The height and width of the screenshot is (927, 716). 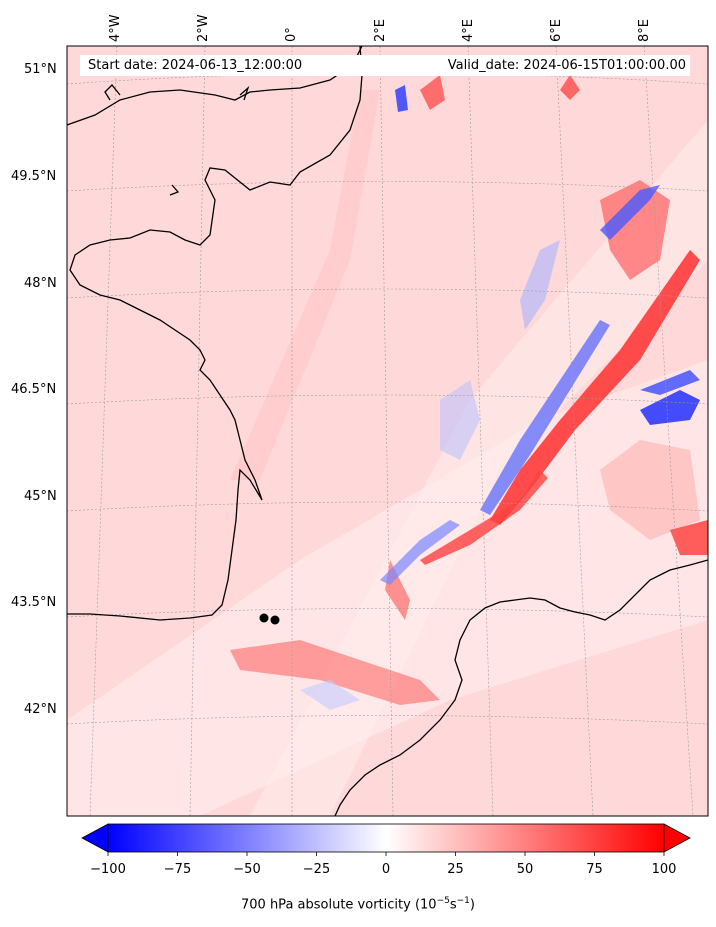 I want to click on lat-label: 46.5°N, so click(x=34, y=389).